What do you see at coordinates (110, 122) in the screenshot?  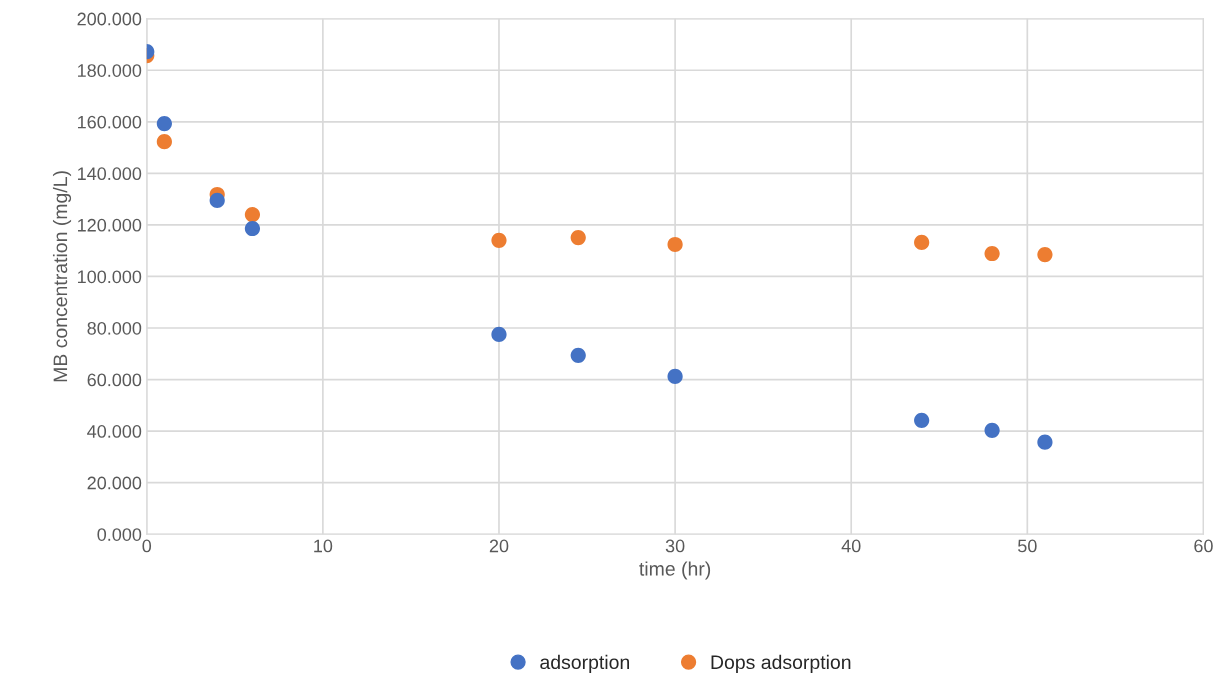 I see `y-tick-label: 160.000` at bounding box center [110, 122].